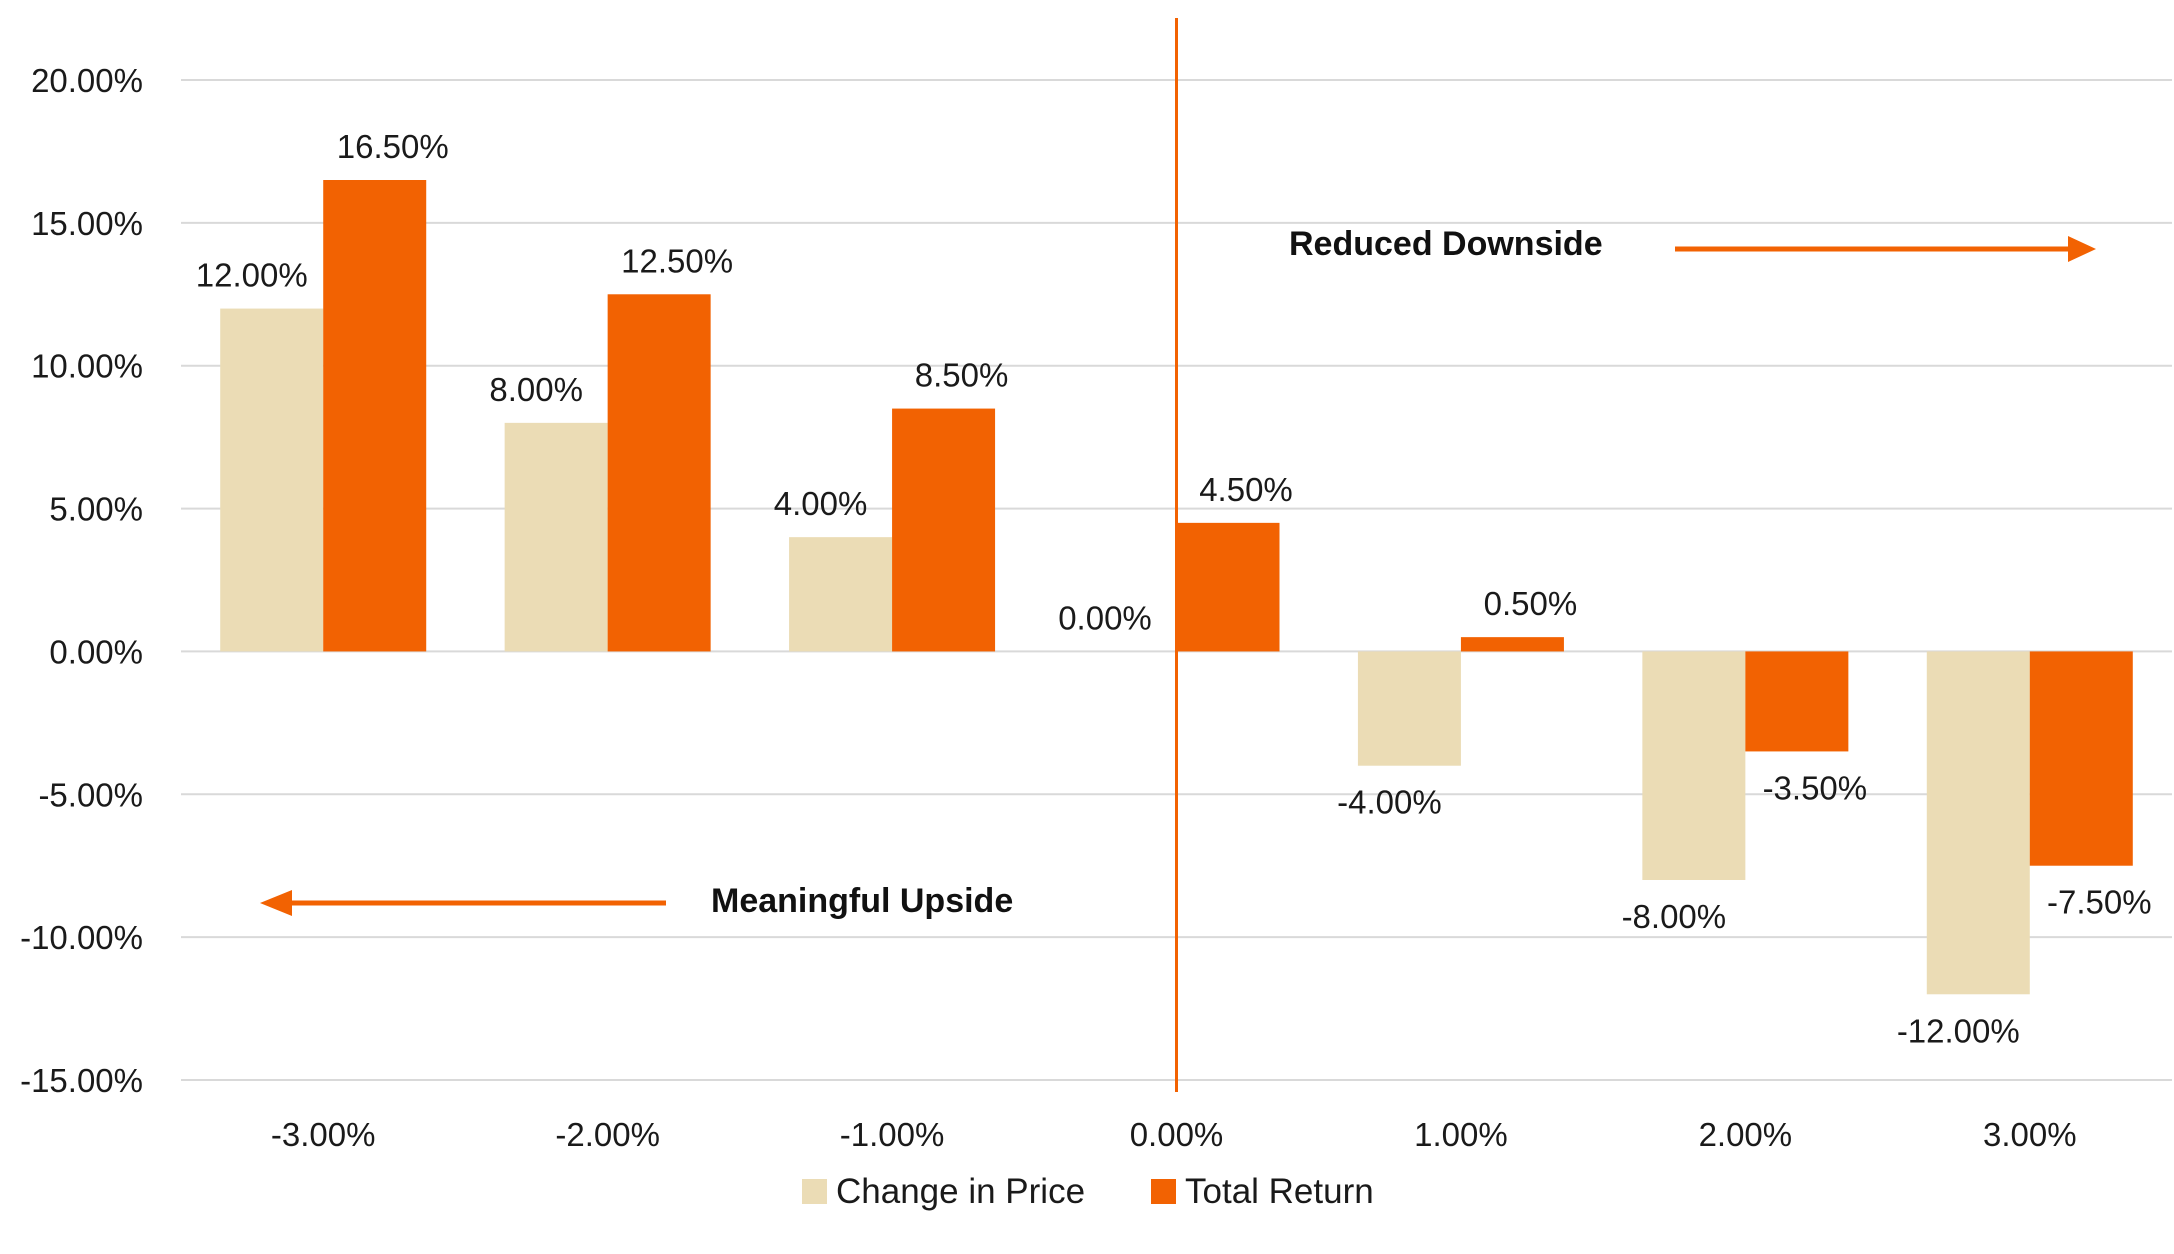  What do you see at coordinates (814, 1191) in the screenshot?
I see `legend-swatch-change-in-price` at bounding box center [814, 1191].